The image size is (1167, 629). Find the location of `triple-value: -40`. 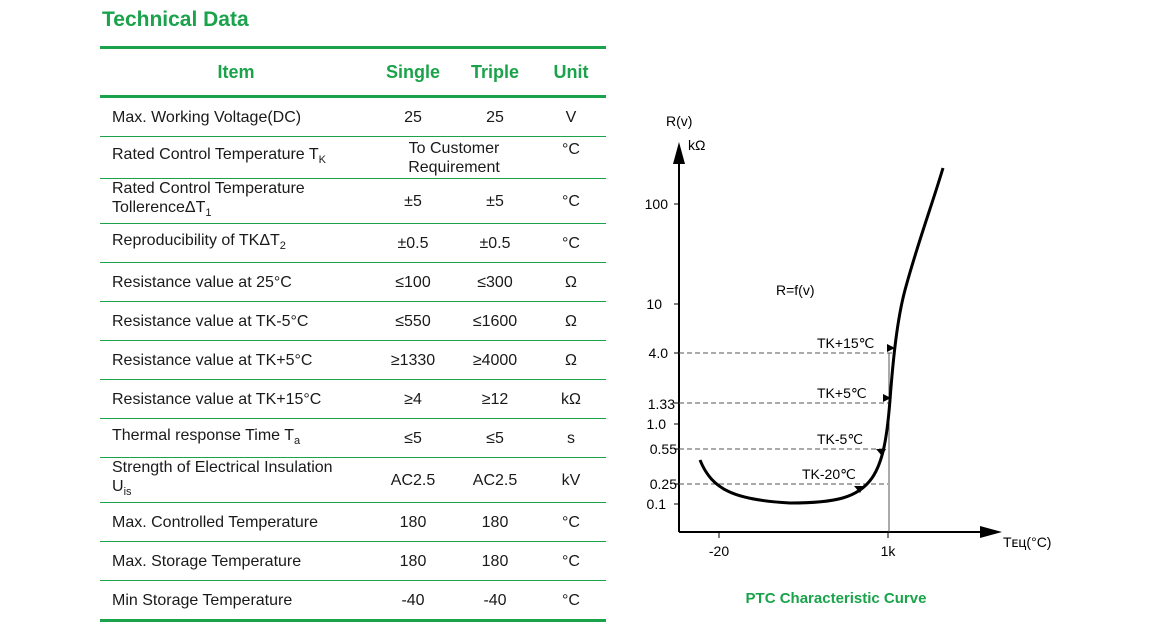

triple-value: -40 is located at coordinates (495, 601).